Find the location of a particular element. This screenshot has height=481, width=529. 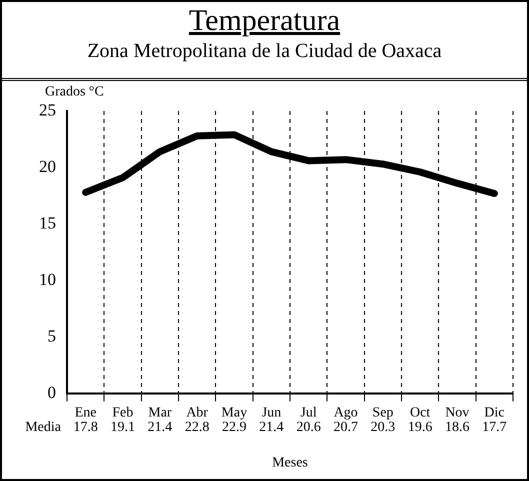

data-label: 20.6 is located at coordinates (308, 428).